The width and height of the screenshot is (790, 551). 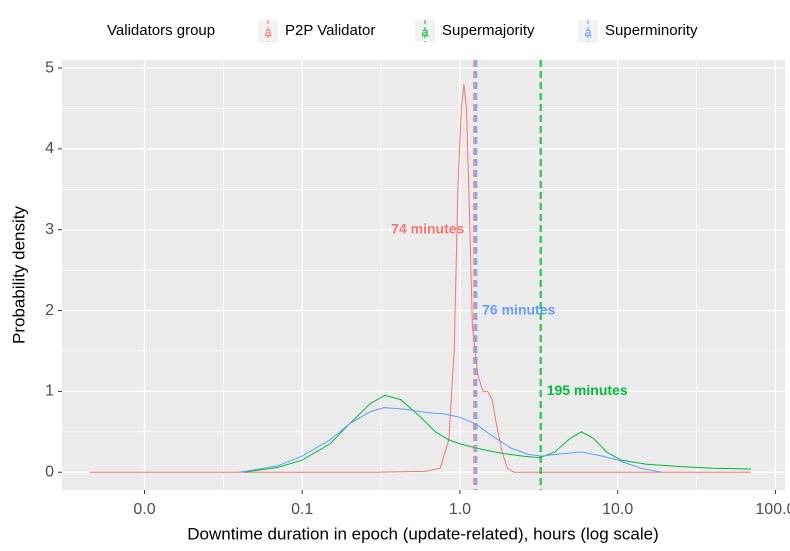 What do you see at coordinates (49, 310) in the screenshot?
I see `y-tick-label: 2` at bounding box center [49, 310].